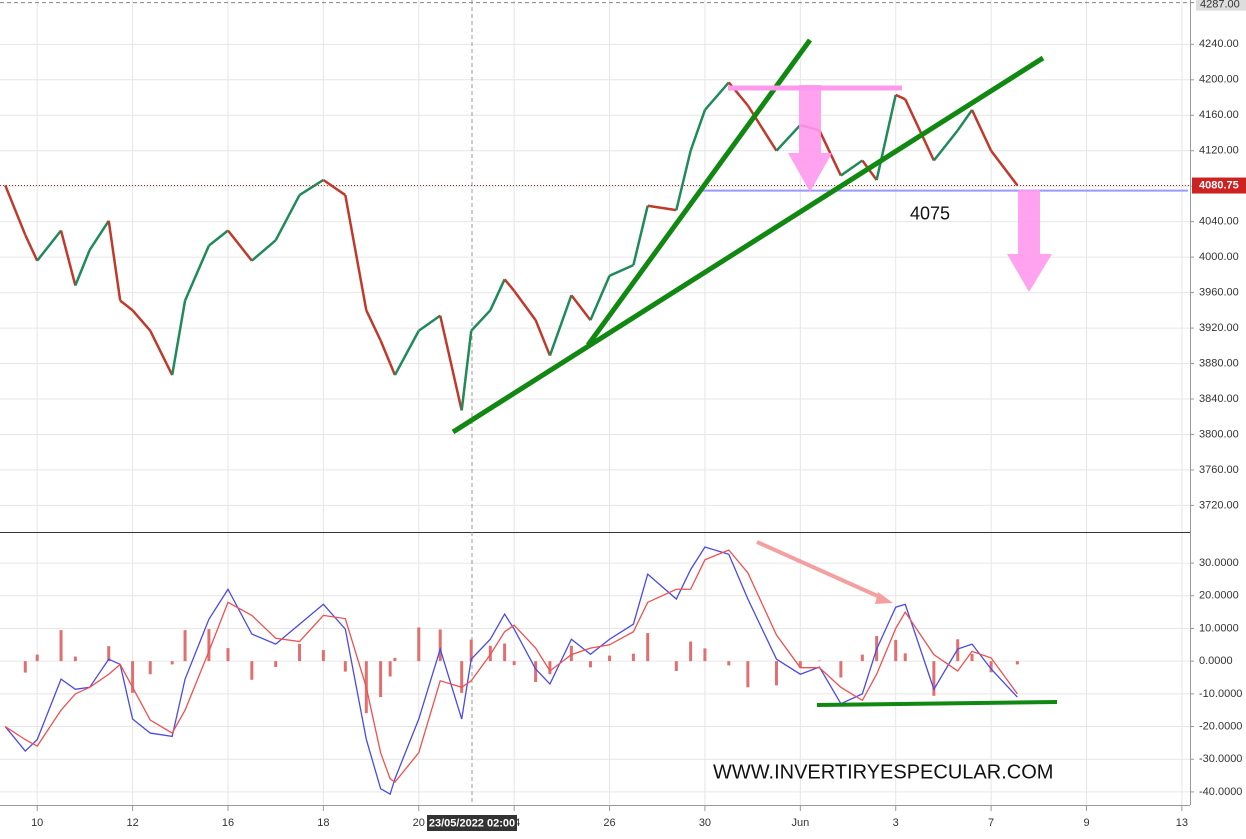 This screenshot has width=1246, height=839. Describe the element at coordinates (883, 772) in the screenshot. I see `watermark: WWW.INVERTIRYESPECULAR.COM` at that location.